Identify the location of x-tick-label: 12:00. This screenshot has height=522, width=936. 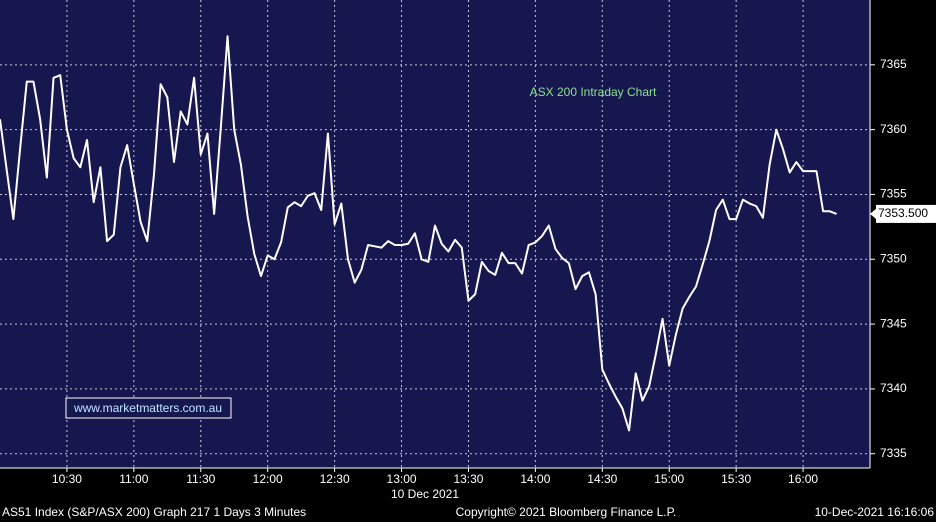
(268, 479).